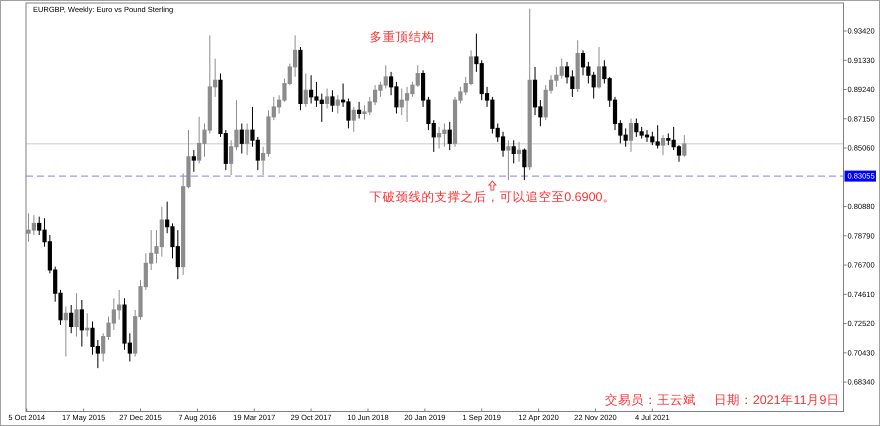 This screenshot has height=426, width=880. Describe the element at coordinates (777, 400) in the screenshot. I see `annotation: 日期：2021年11月9日` at that location.